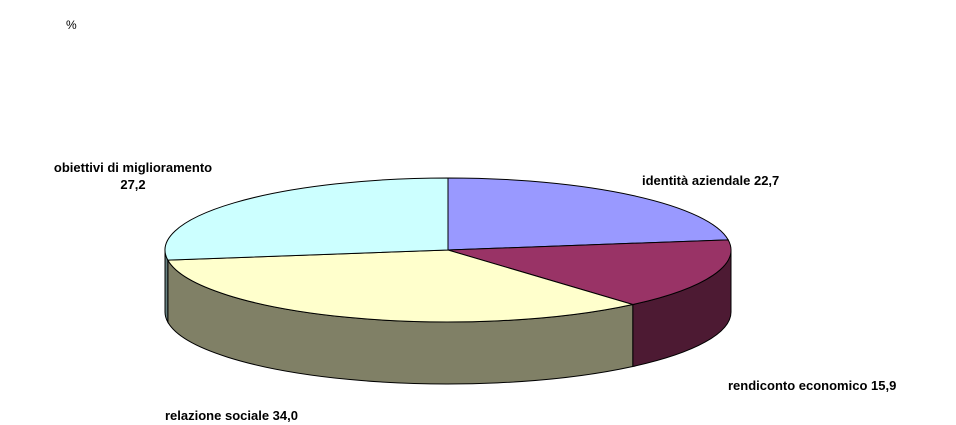 This screenshot has width=956, height=425. I want to click on pie-slice-relazione-sociale, so click(399, 286).